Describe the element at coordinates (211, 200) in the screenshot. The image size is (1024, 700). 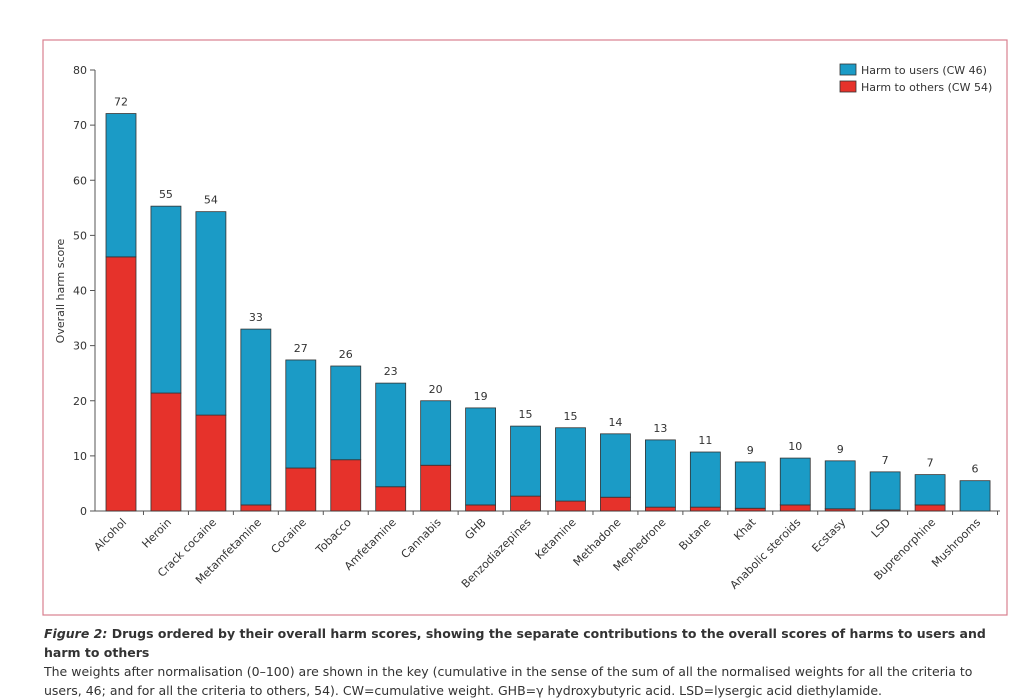
I see `total-label: 54` at that location.